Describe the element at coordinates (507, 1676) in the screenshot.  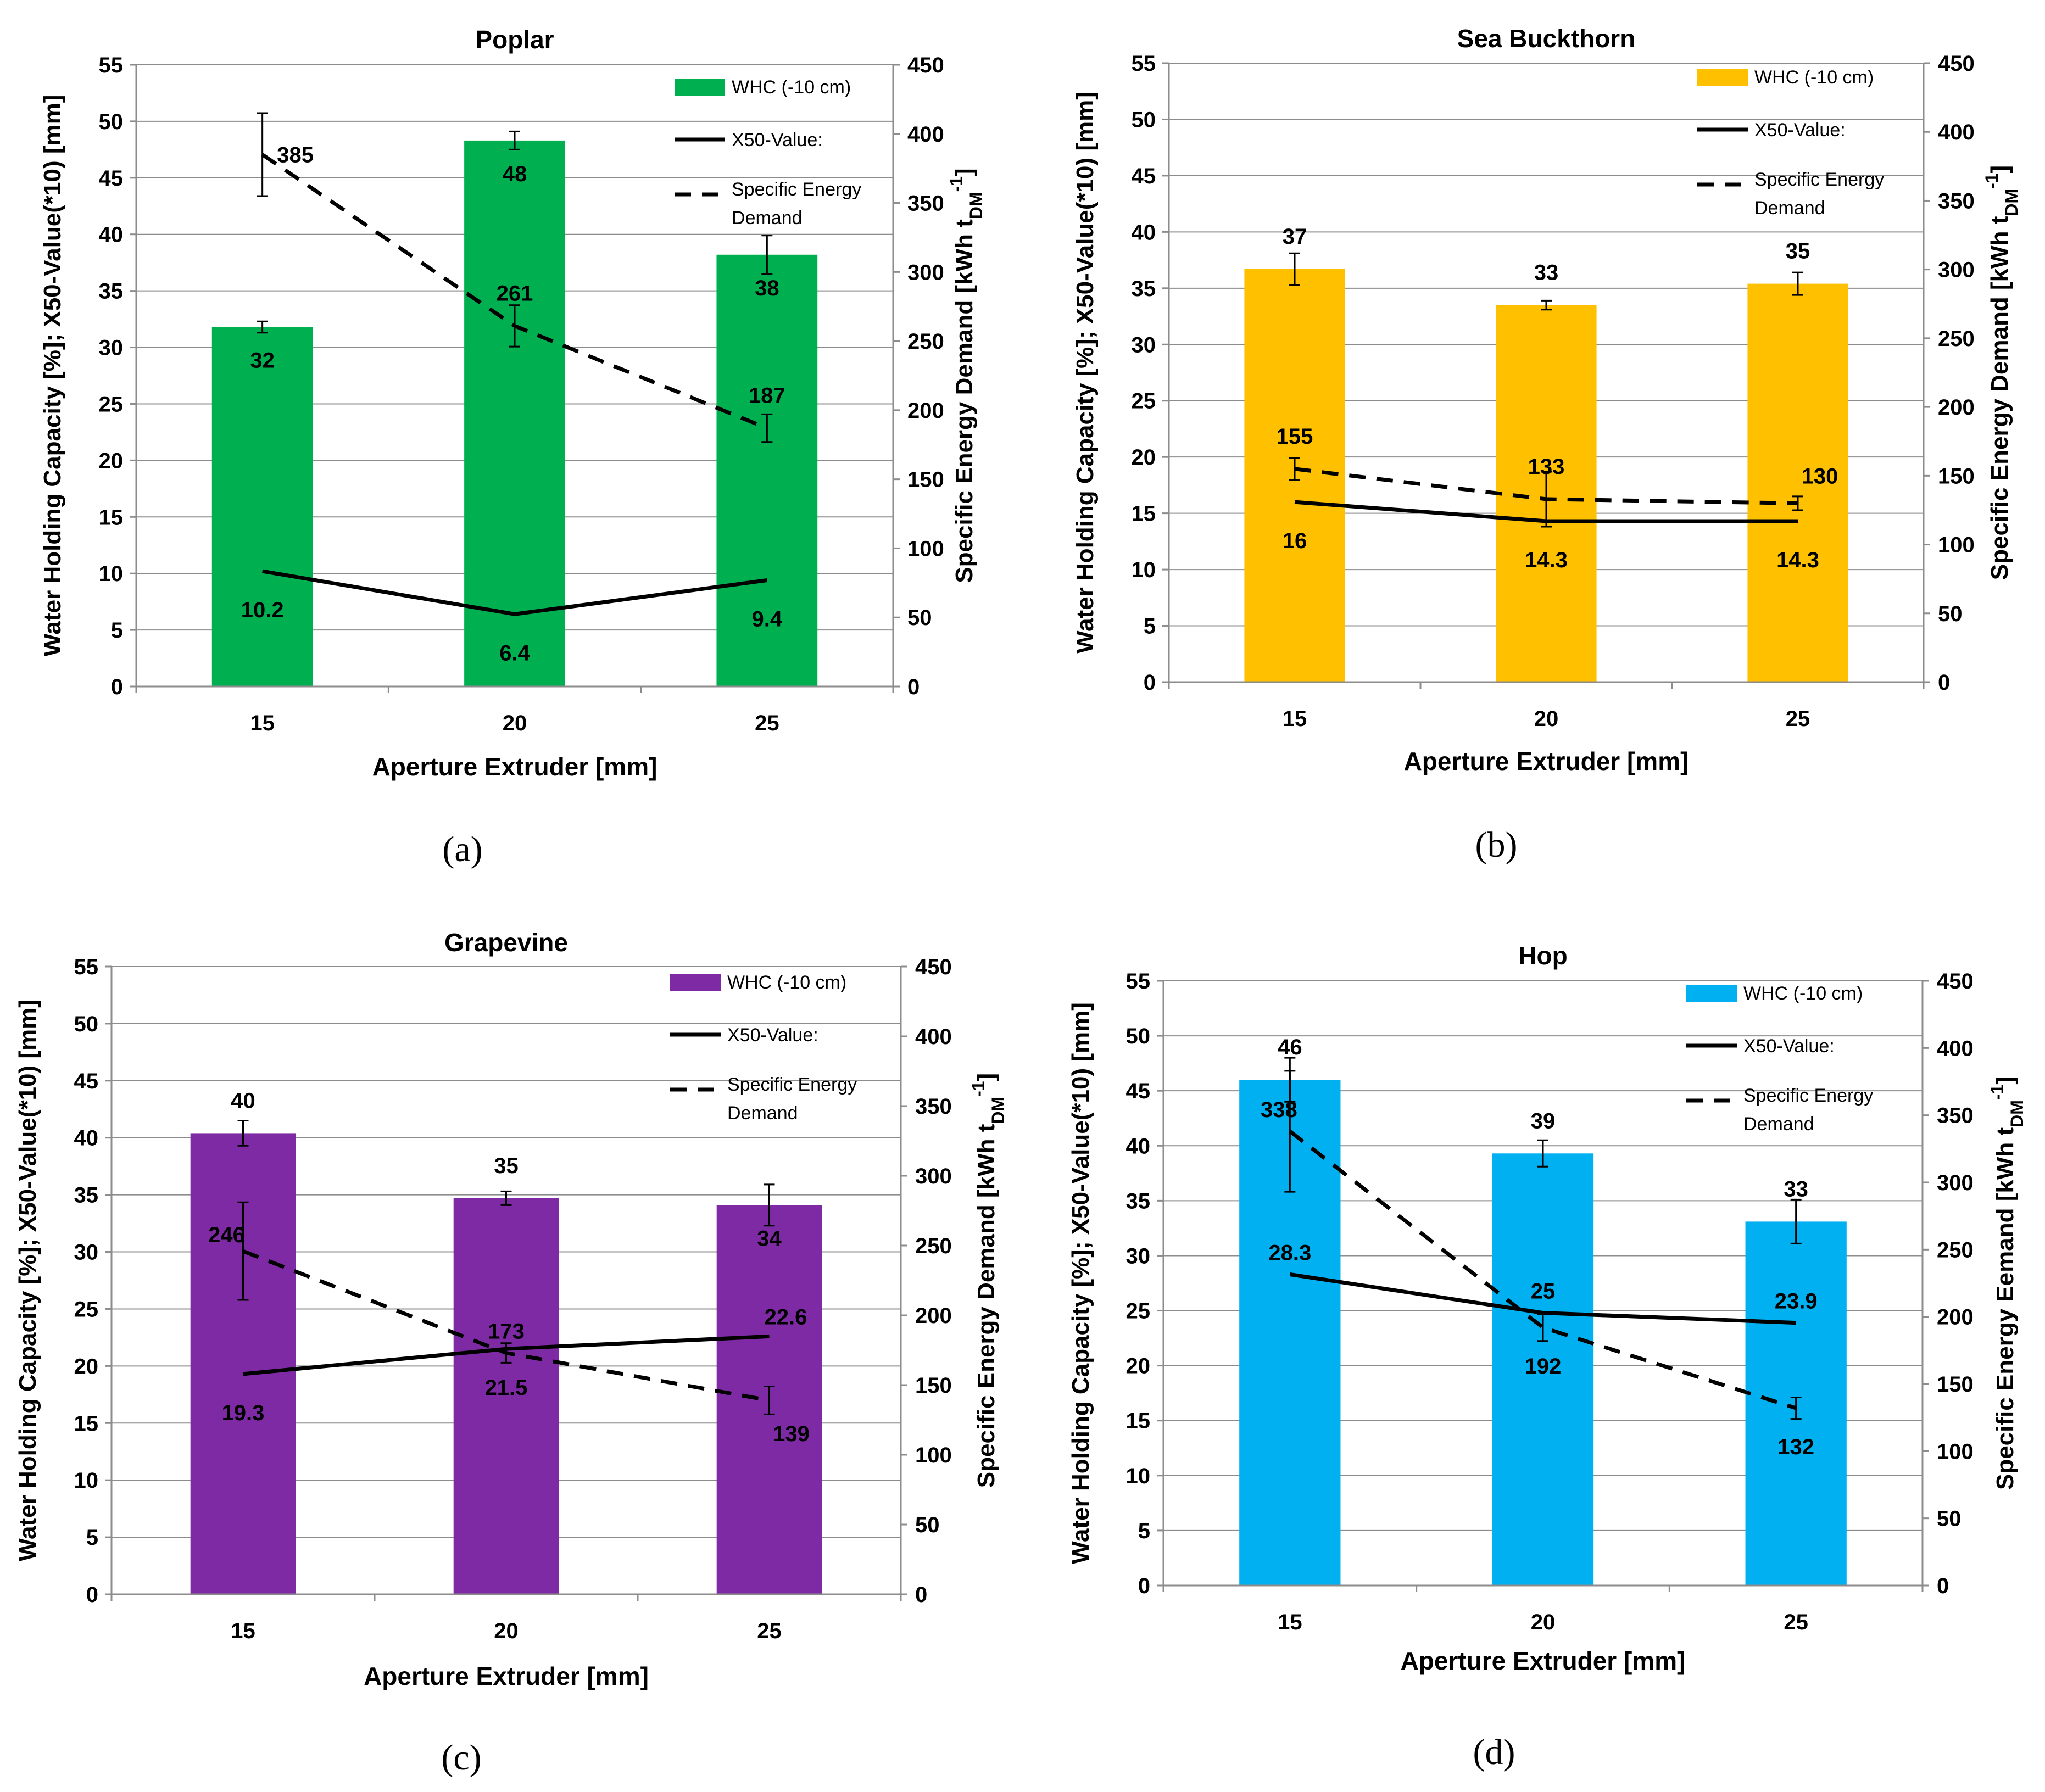
I see `x-axis-label: Aperture Extruder [mm]` at that location.